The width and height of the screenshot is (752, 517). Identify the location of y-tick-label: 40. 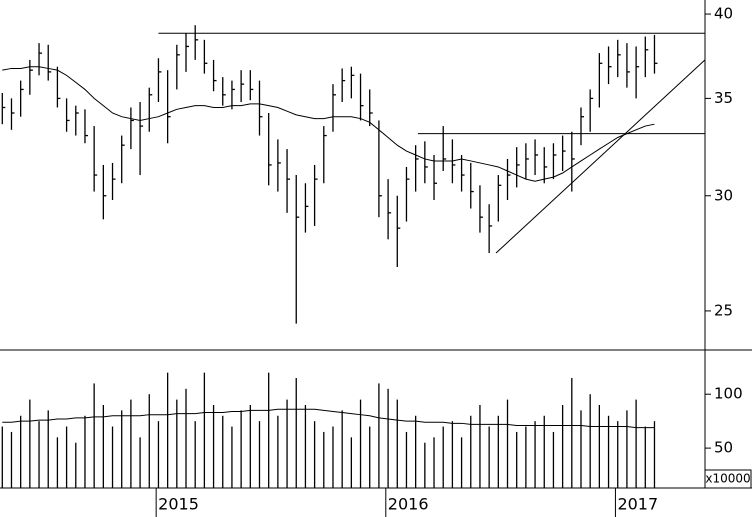
(723, 14).